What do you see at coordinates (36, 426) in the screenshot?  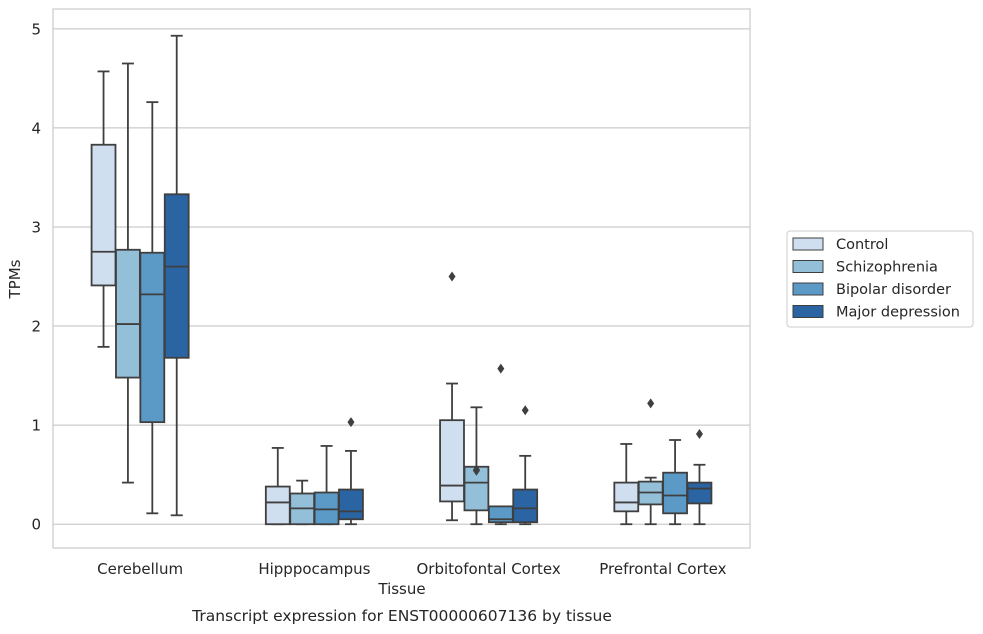 I see `y-tick-label: 1` at bounding box center [36, 426].